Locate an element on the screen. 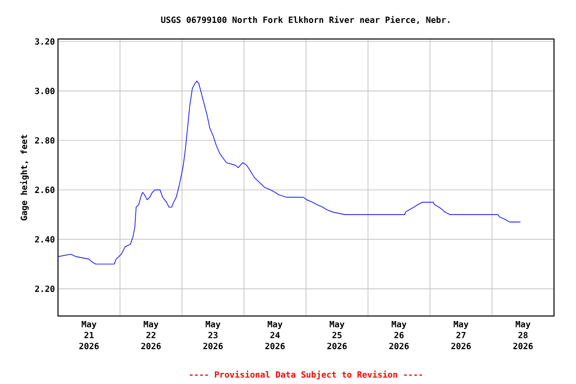 The width and height of the screenshot is (576, 384). y-tick-label: 2.80 is located at coordinates (44, 140).